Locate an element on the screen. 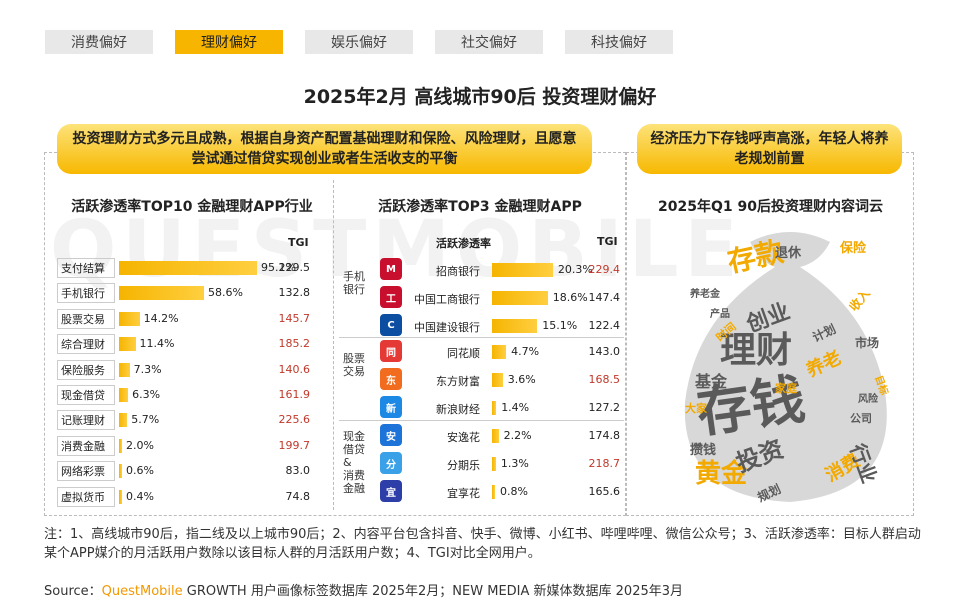  word: 攒钱 is located at coordinates (703, 450).